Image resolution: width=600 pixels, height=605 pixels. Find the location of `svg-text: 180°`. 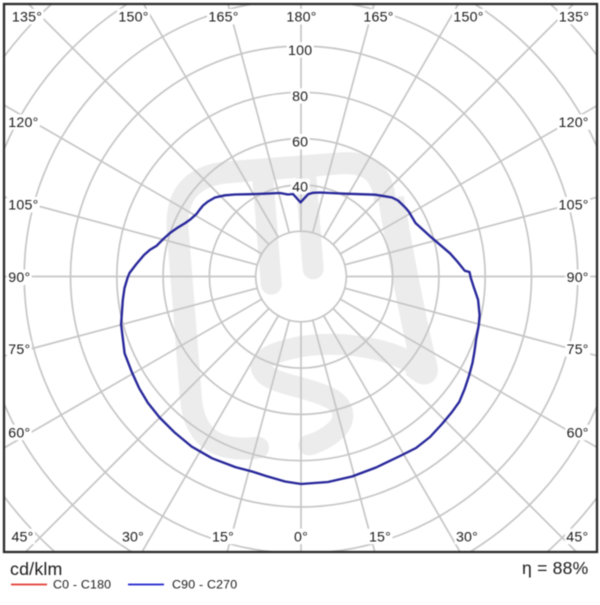

svg-text: 180° is located at coordinates (301, 18).